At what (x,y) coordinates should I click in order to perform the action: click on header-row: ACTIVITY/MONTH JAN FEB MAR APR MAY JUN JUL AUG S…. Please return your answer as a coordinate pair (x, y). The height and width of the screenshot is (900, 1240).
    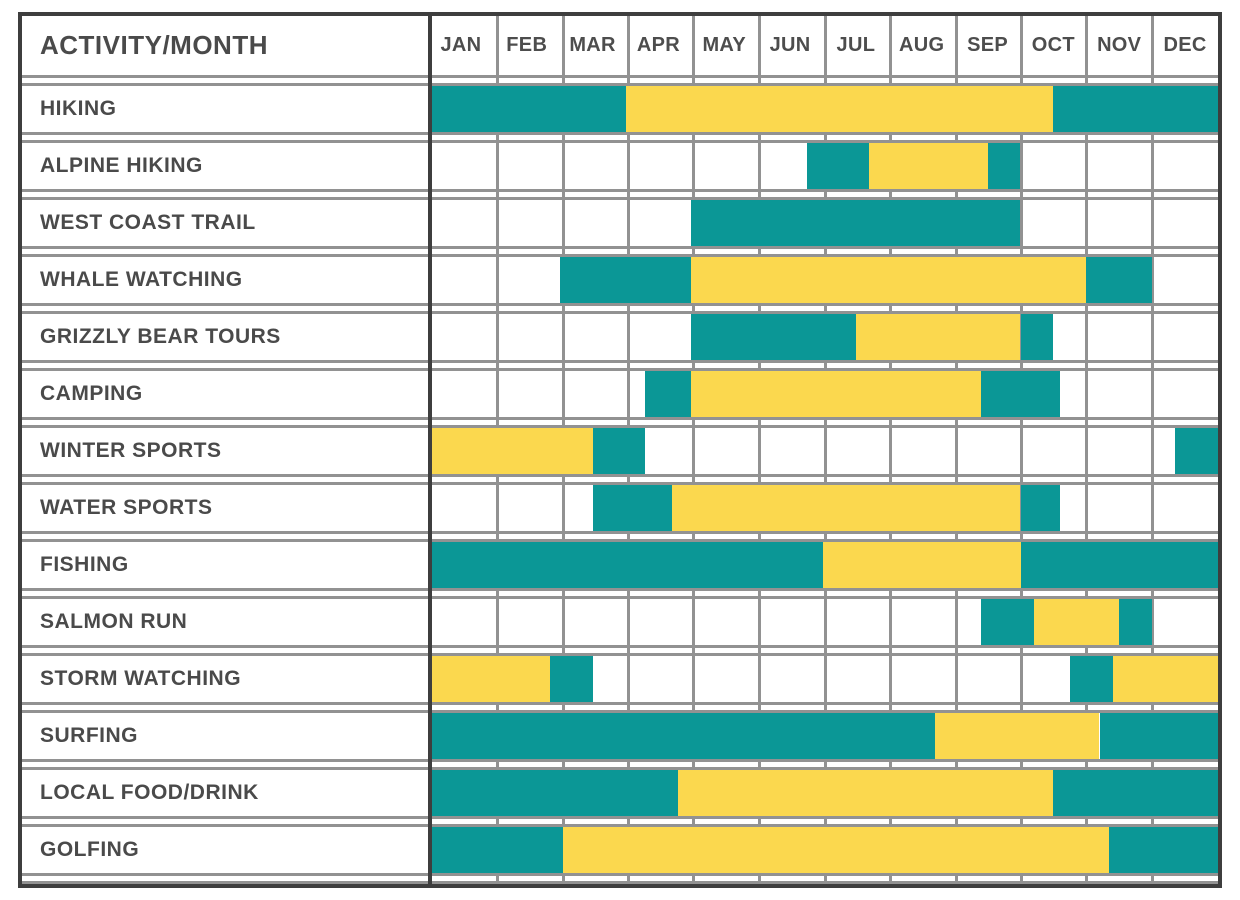
    Looking at the image, I should click on (620, 45).